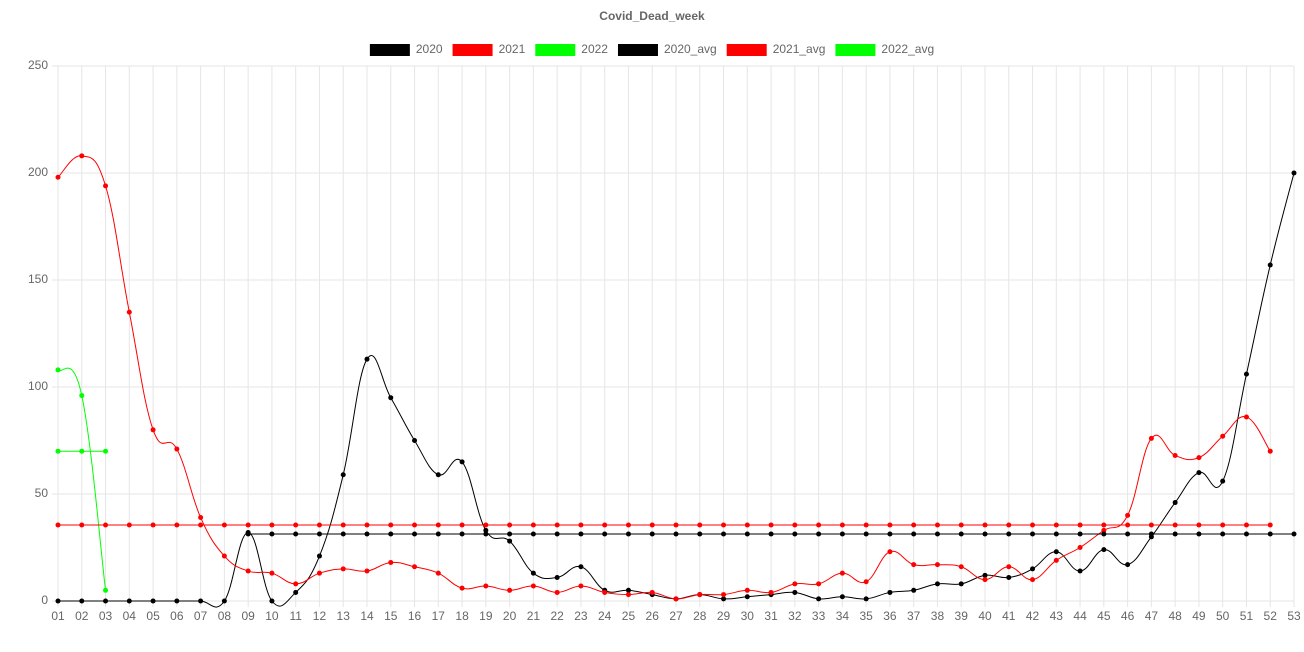 This screenshot has height=652, width=1304. What do you see at coordinates (1223, 616) in the screenshot?
I see `x-tick-label: 50` at bounding box center [1223, 616].